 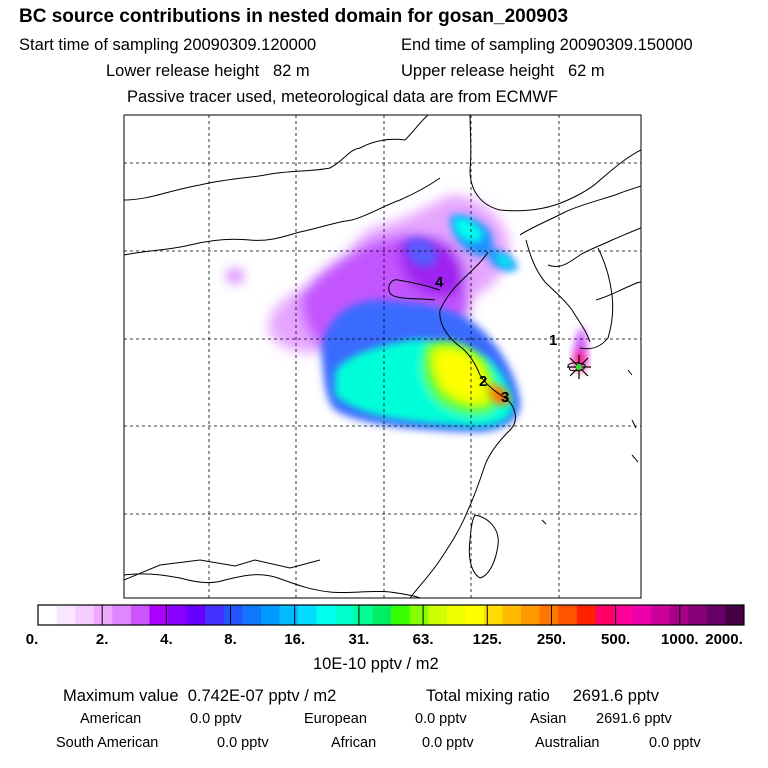 I want to click on colorbar-tick-label: 250., so click(x=551, y=639).